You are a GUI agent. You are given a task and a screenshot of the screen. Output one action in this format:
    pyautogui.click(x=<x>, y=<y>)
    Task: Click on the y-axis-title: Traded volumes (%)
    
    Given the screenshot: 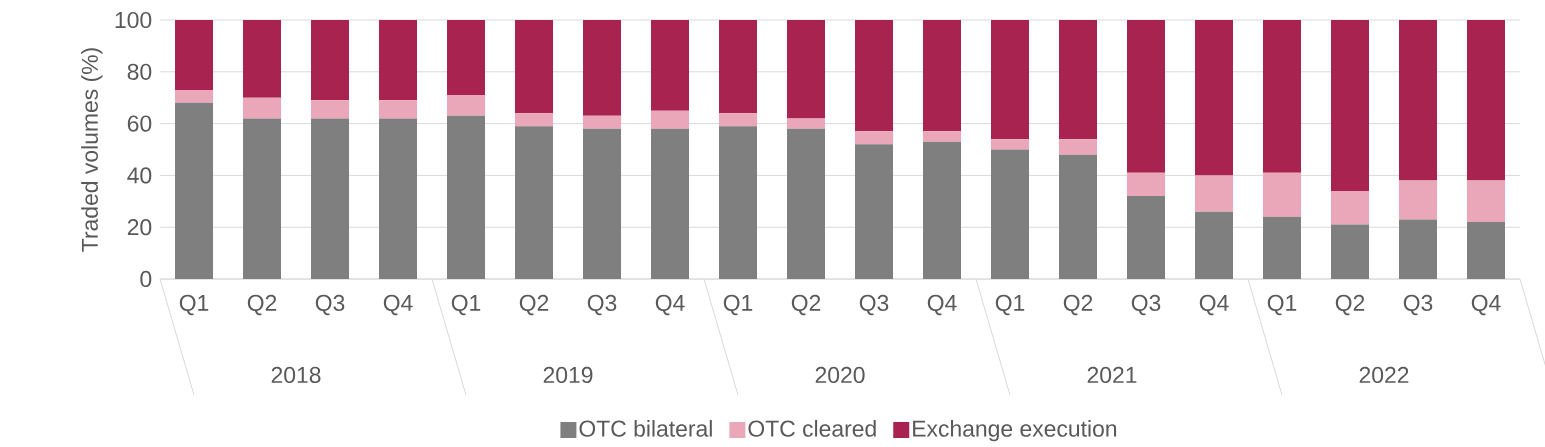 What is the action you would take?
    pyautogui.click(x=92, y=150)
    